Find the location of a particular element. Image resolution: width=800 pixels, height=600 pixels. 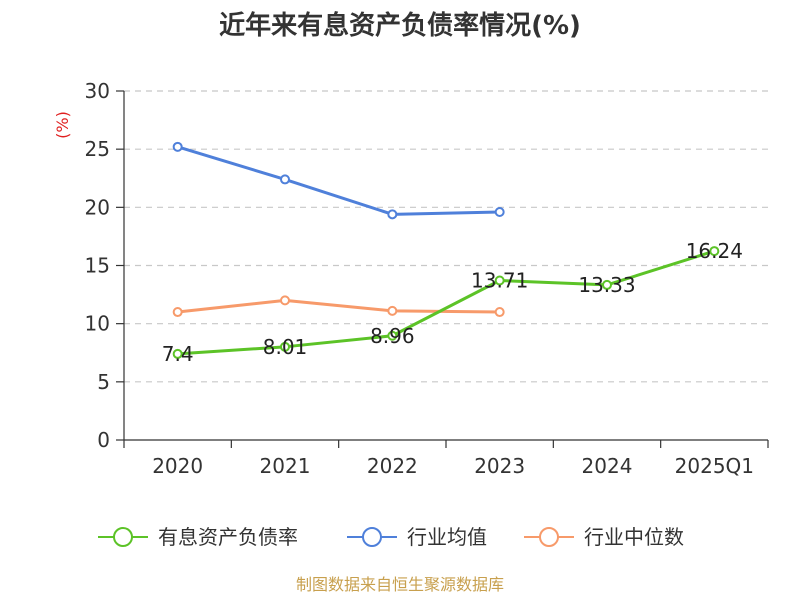

x-tick-label: 2023 is located at coordinates (499, 466).